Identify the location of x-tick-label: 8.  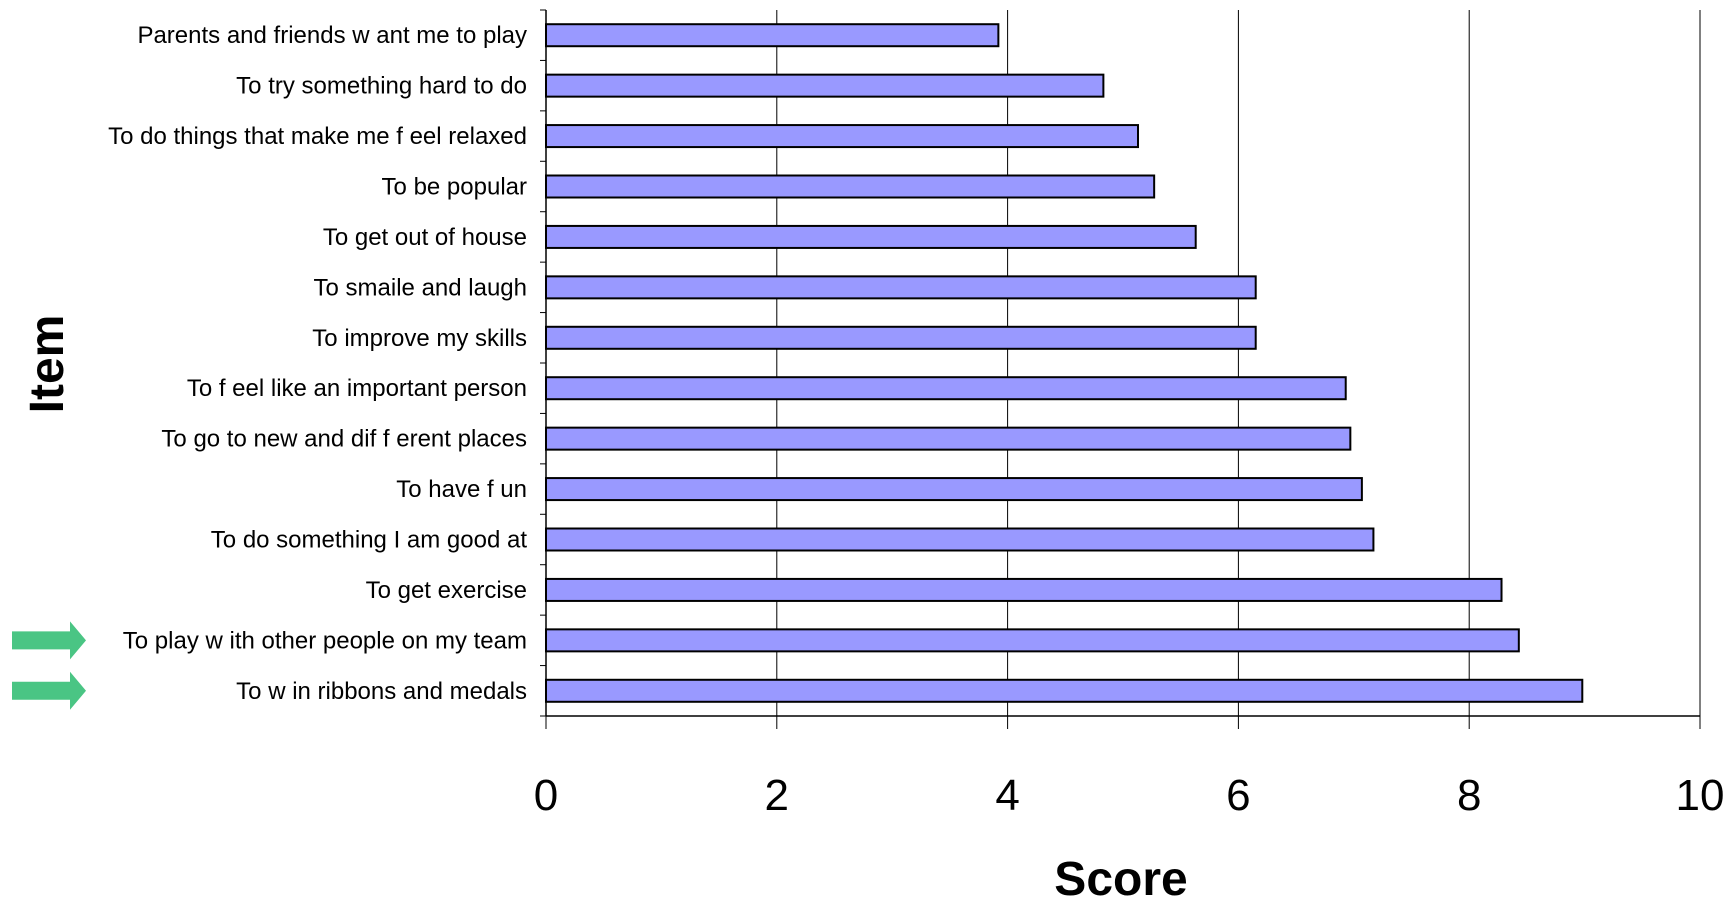
(1469, 795).